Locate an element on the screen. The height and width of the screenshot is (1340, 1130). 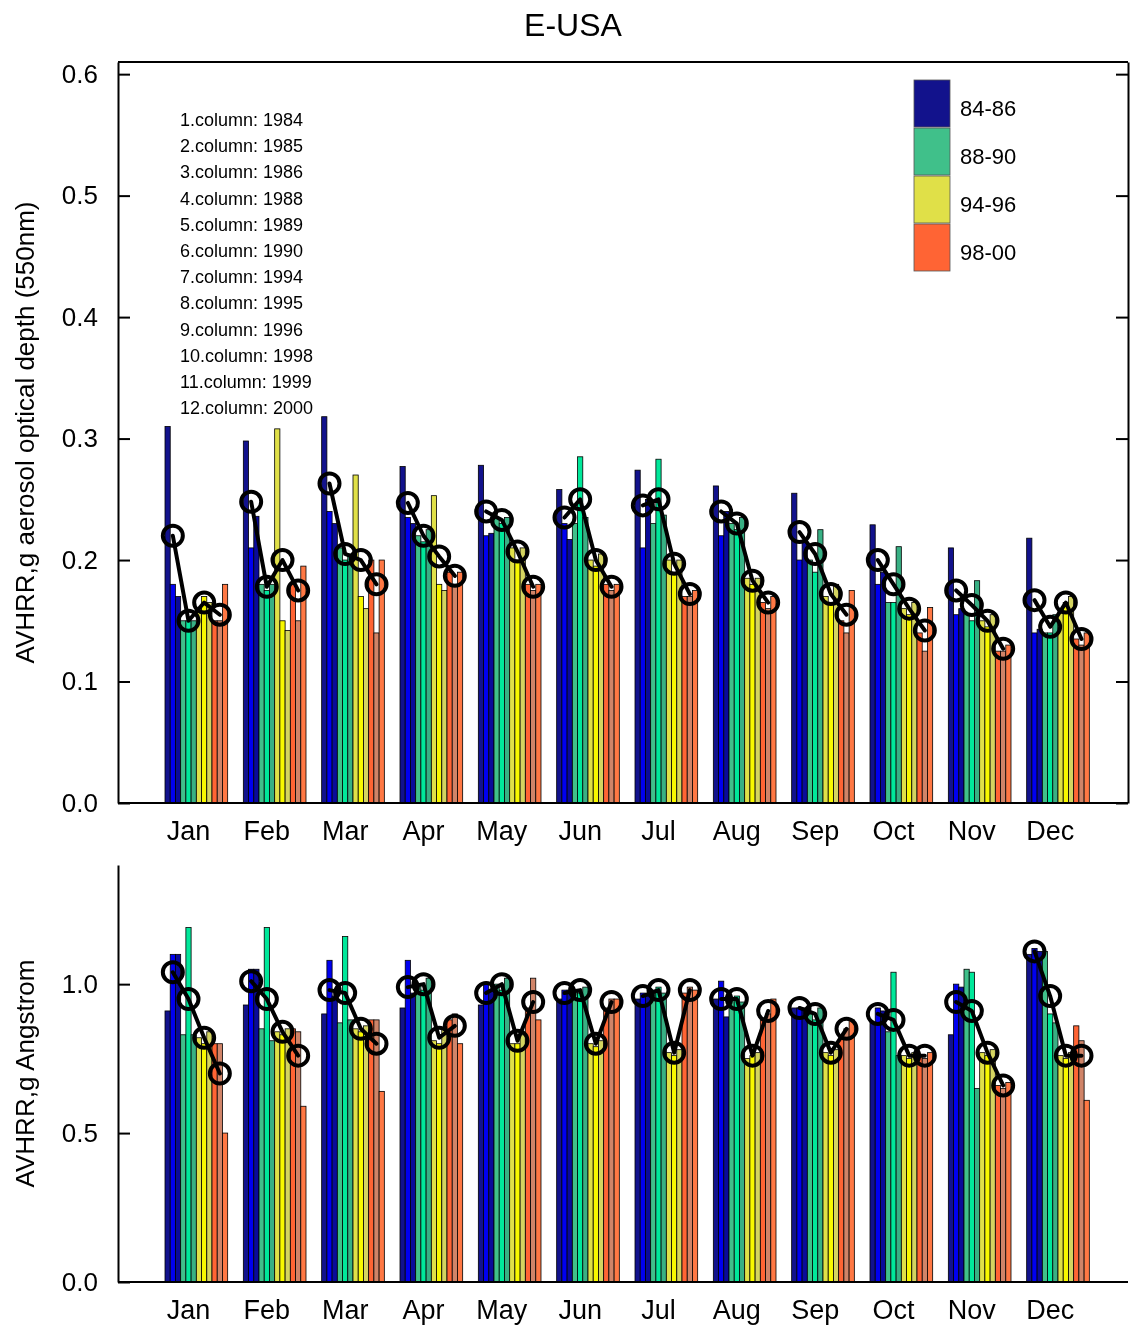
annotation: 4.column: 1988 is located at coordinates (242, 198).